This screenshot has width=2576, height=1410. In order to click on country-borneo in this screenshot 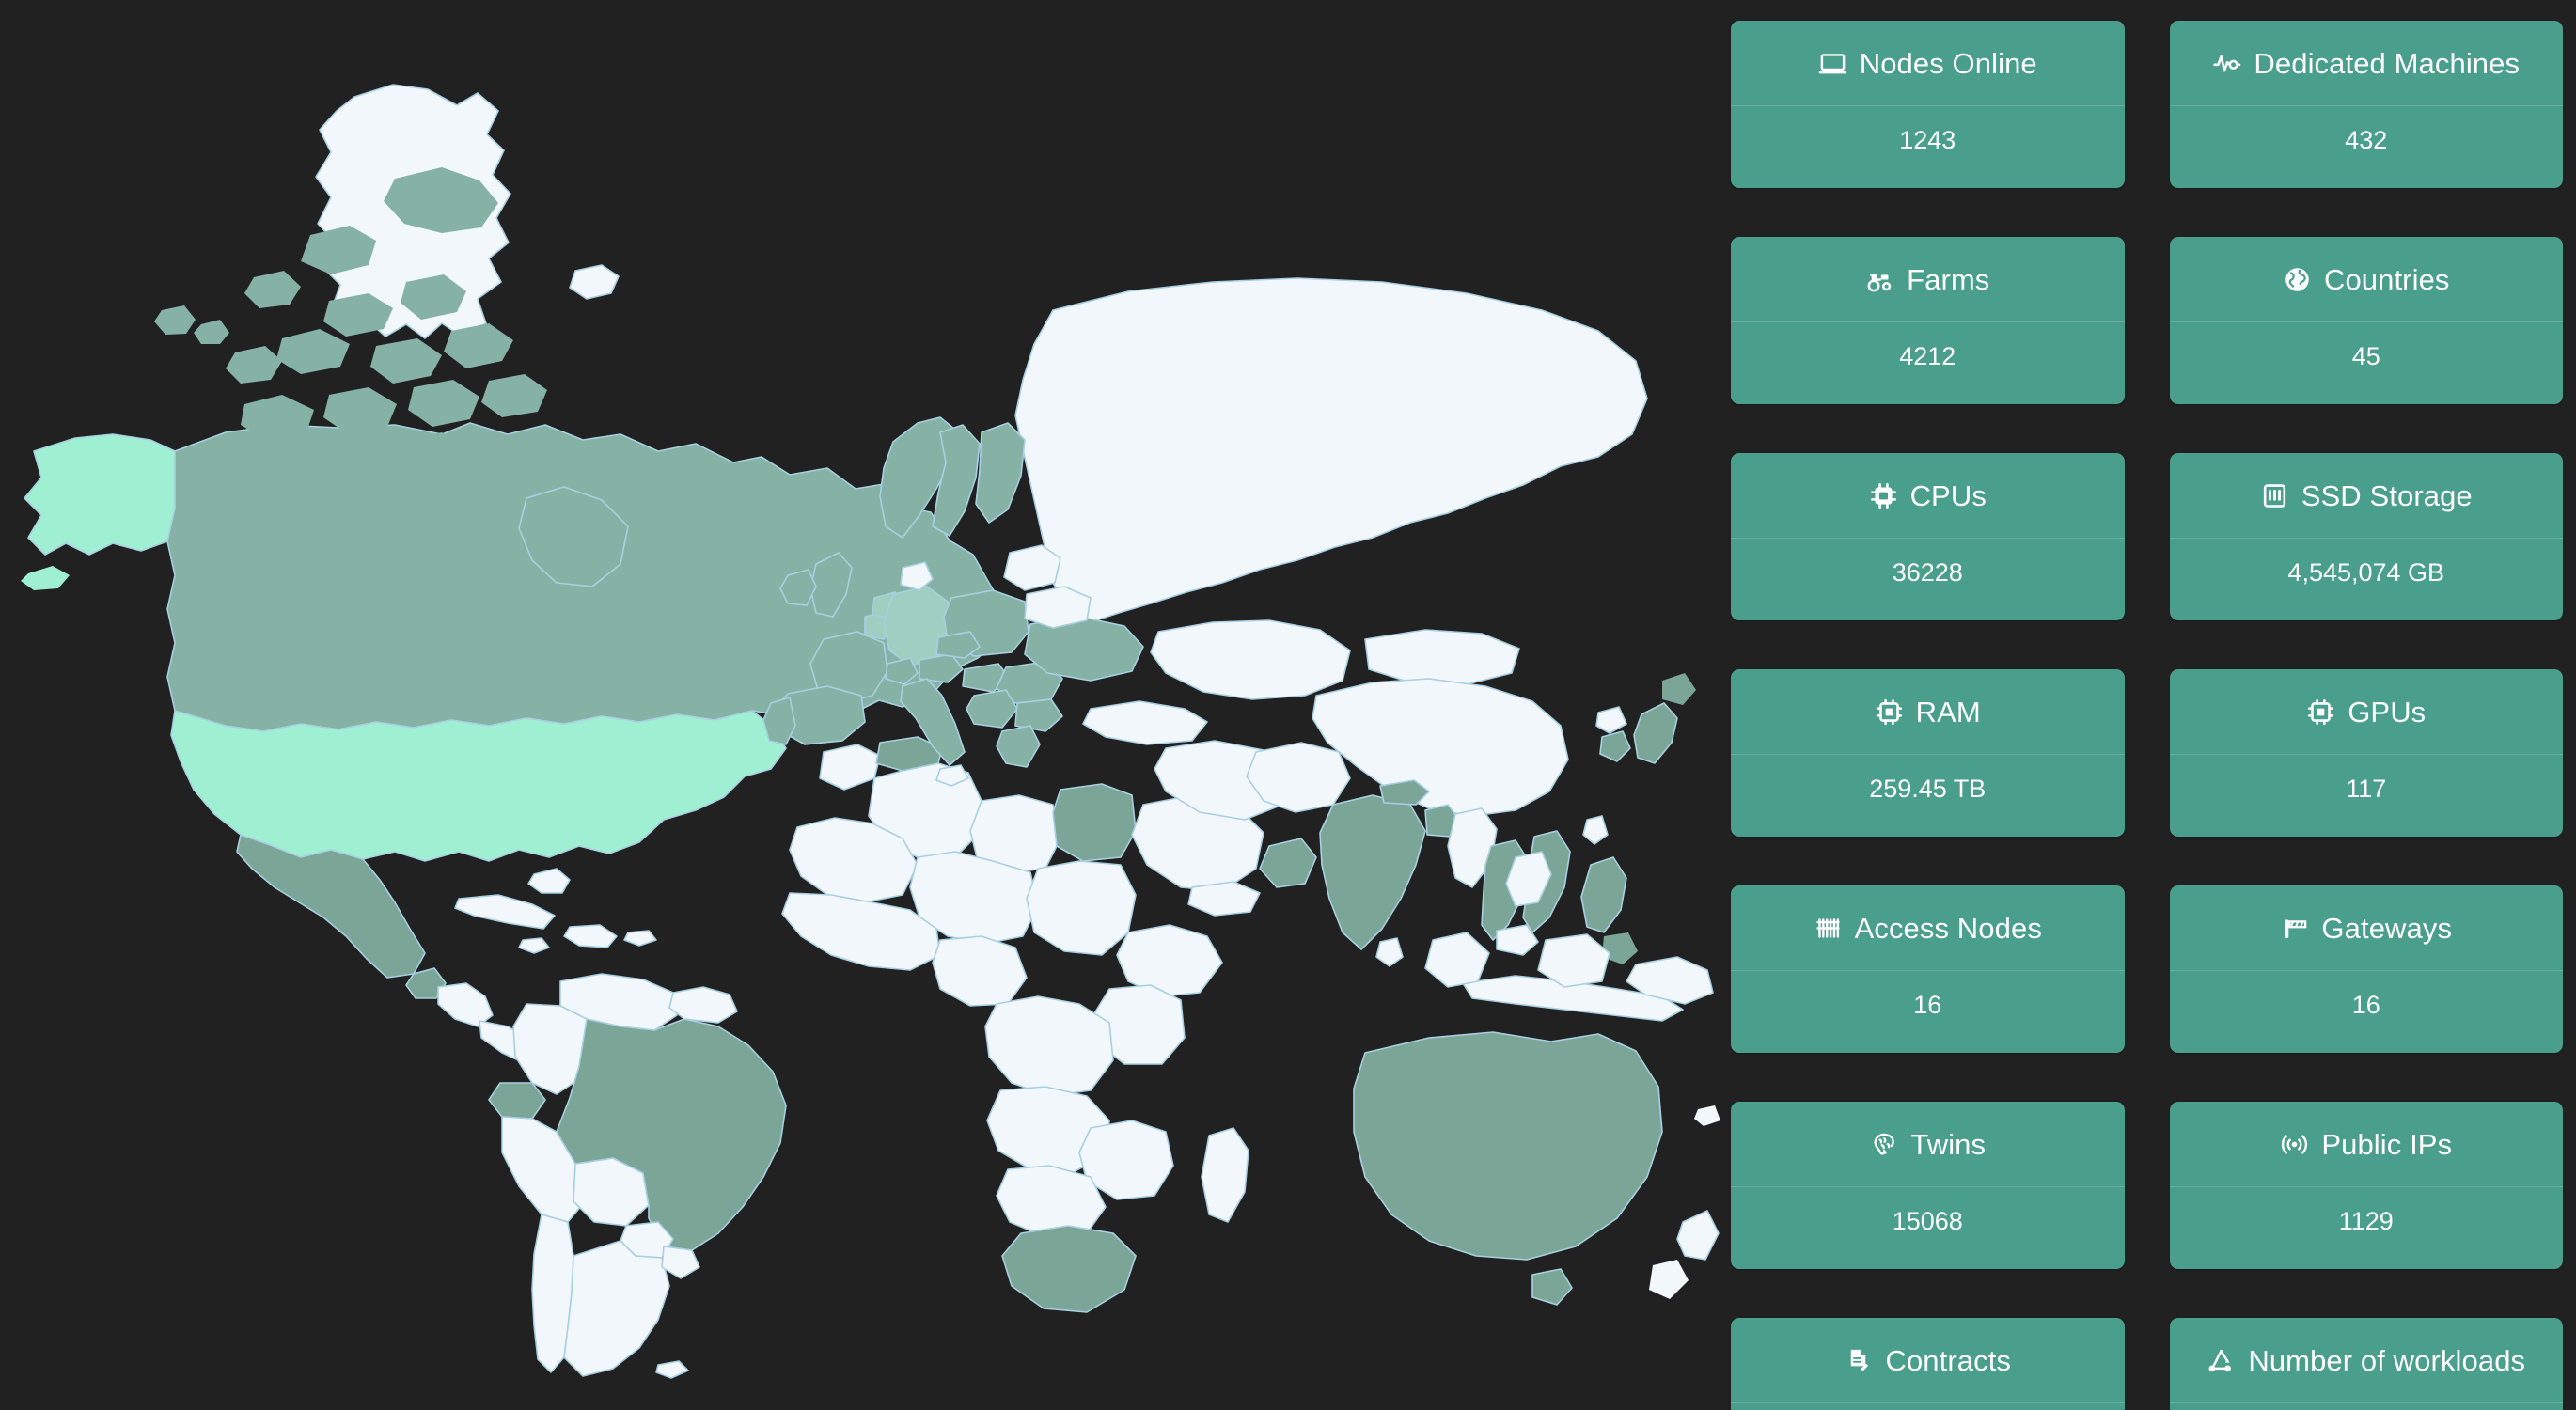, I will do `click(1574, 960)`.